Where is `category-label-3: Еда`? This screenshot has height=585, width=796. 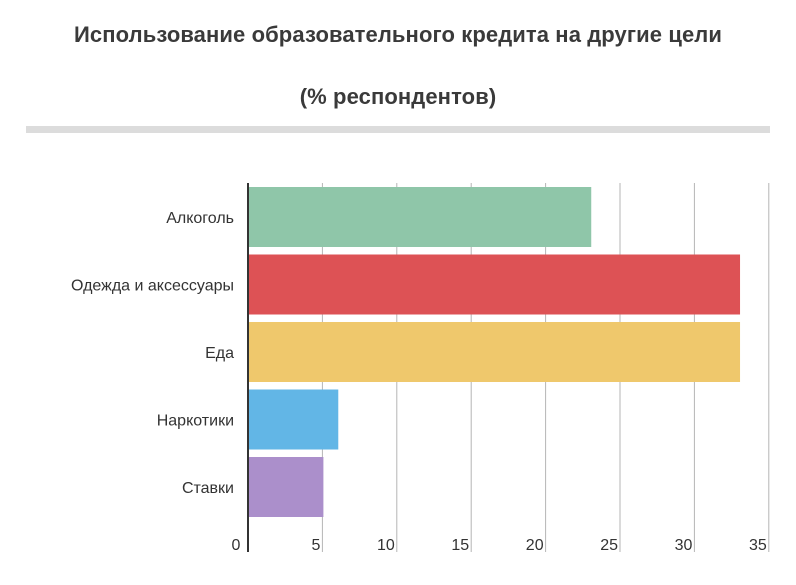
category-label-3: Еда is located at coordinates (219, 353).